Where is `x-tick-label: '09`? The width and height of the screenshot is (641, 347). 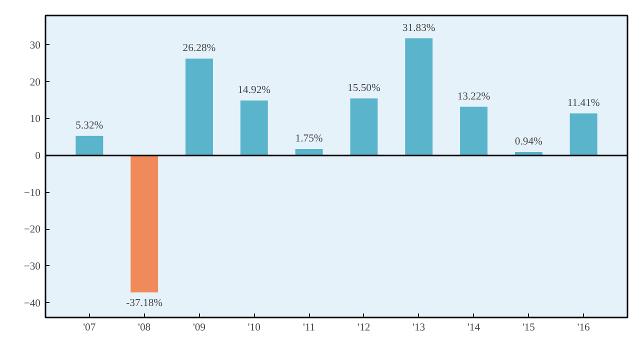
x-tick-label: '09 is located at coordinates (199, 328).